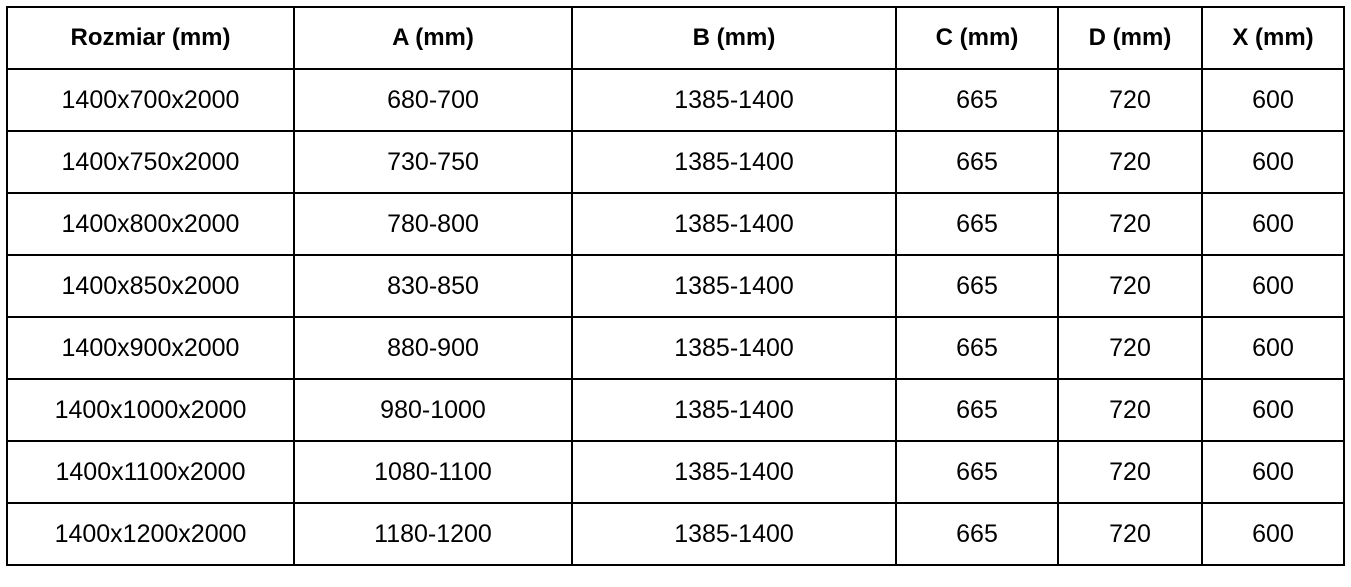  I want to click on table-row: 1400x1000x2000 980-1000 1385-1400 665 720 600, so click(675, 410).